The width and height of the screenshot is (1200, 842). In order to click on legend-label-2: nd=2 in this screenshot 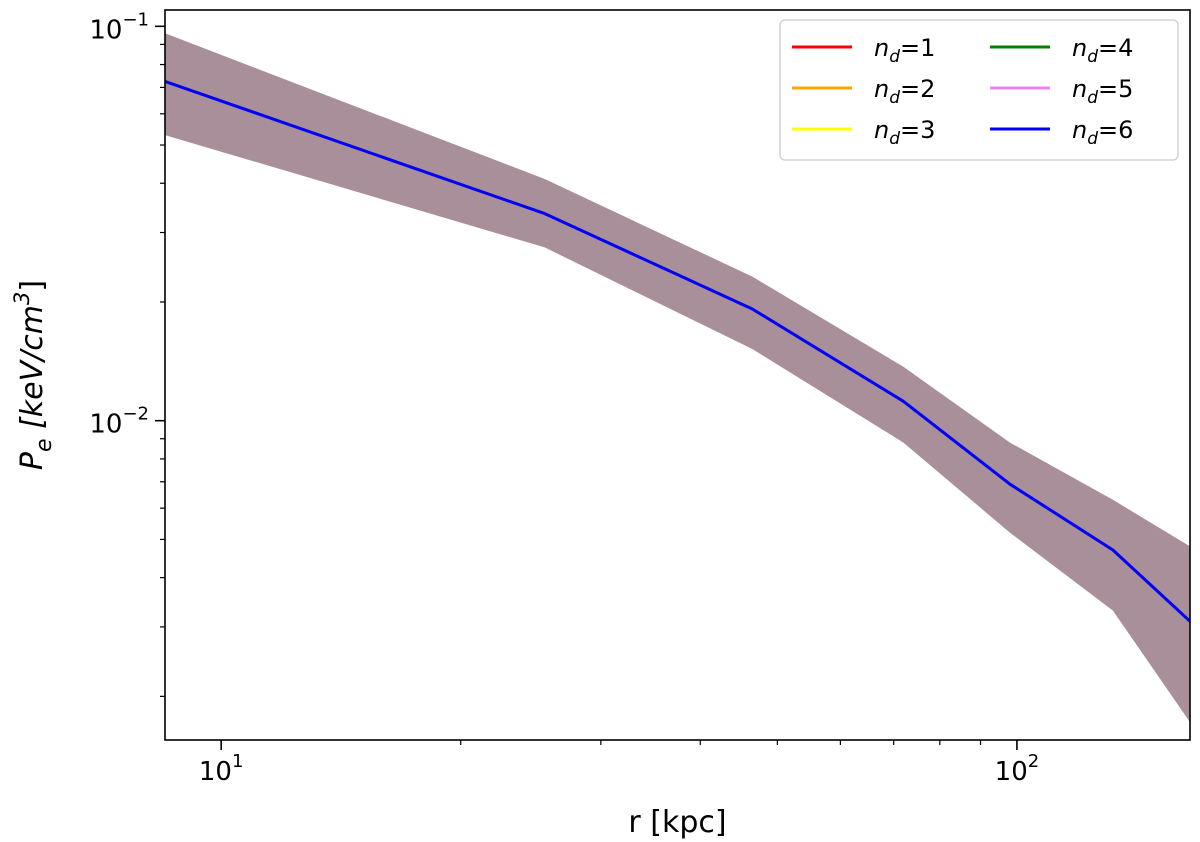, I will do `click(904, 91)`.